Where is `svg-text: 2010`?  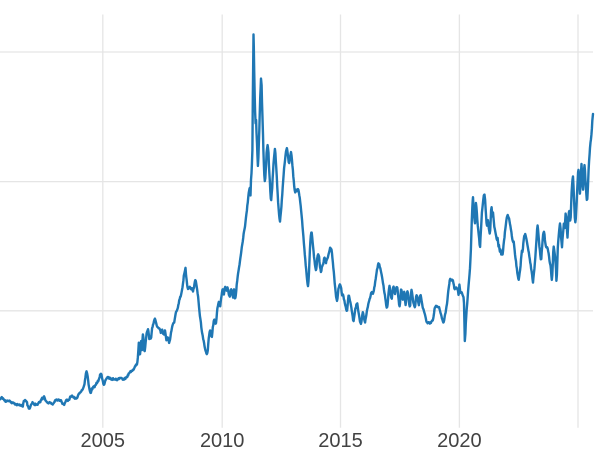 svg-text: 2010 is located at coordinates (222, 440).